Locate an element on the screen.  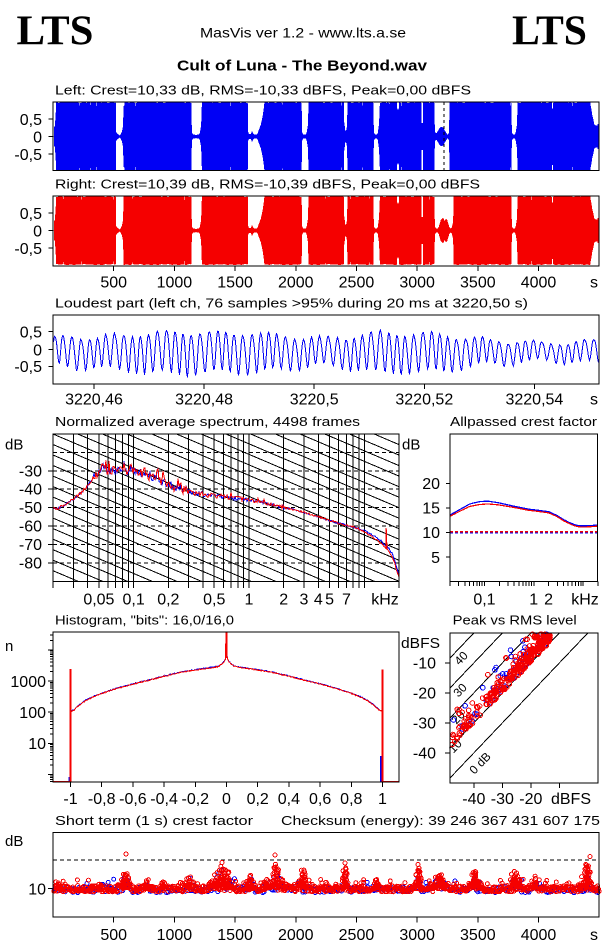
svg-text: n is located at coordinates (9, 646).